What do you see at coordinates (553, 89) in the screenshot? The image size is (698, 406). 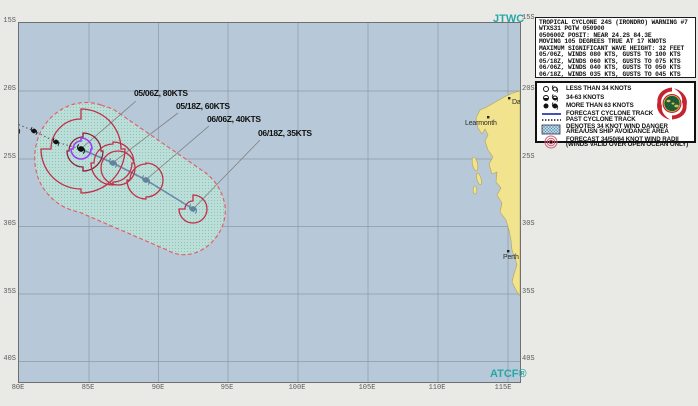 I see `open-cyclone-icon` at bounding box center [553, 89].